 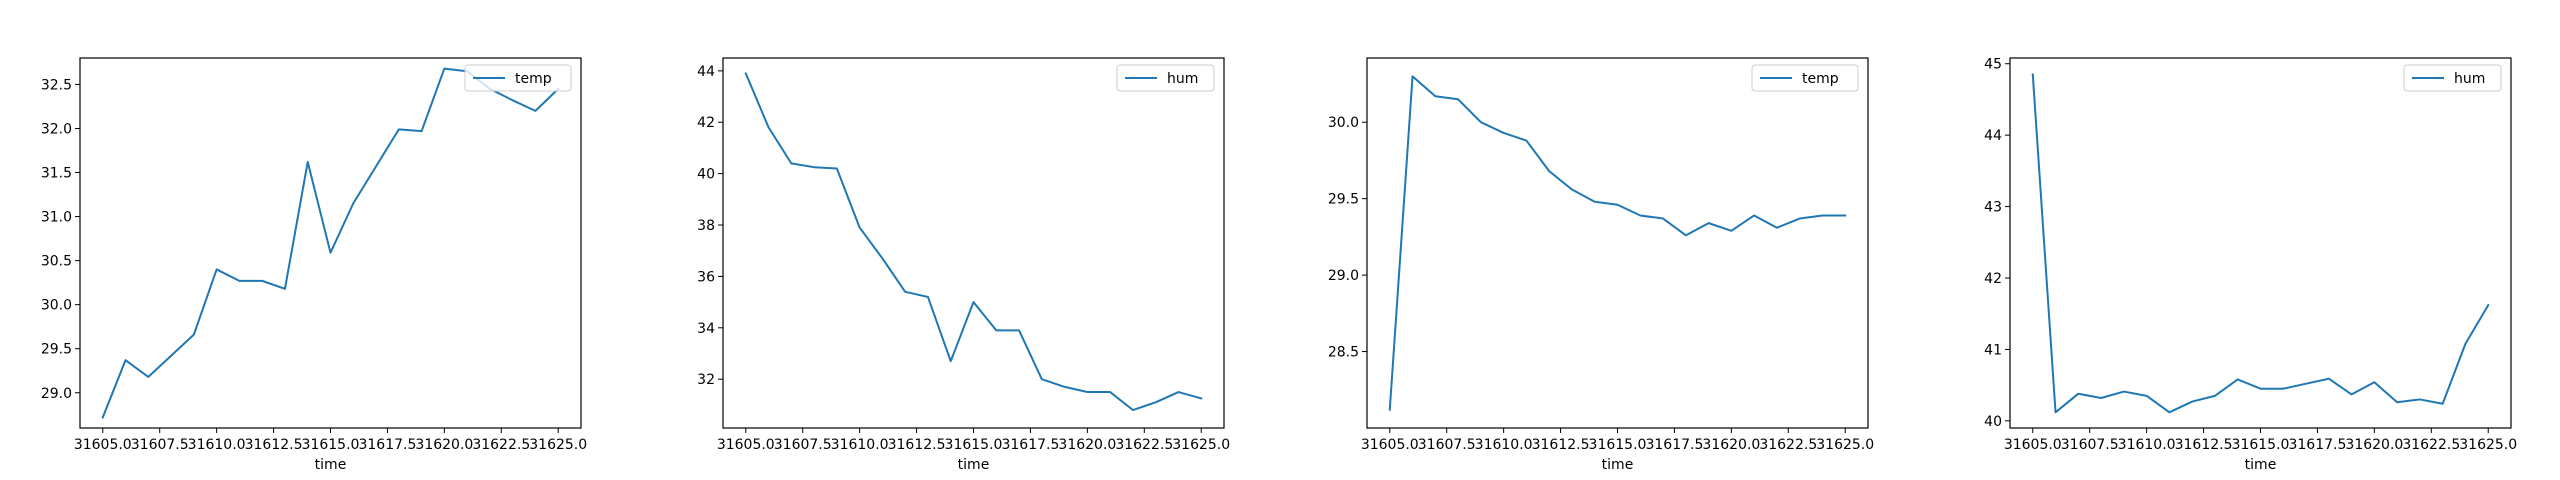 I want to click on y-tick-label: 32, so click(x=706, y=380).